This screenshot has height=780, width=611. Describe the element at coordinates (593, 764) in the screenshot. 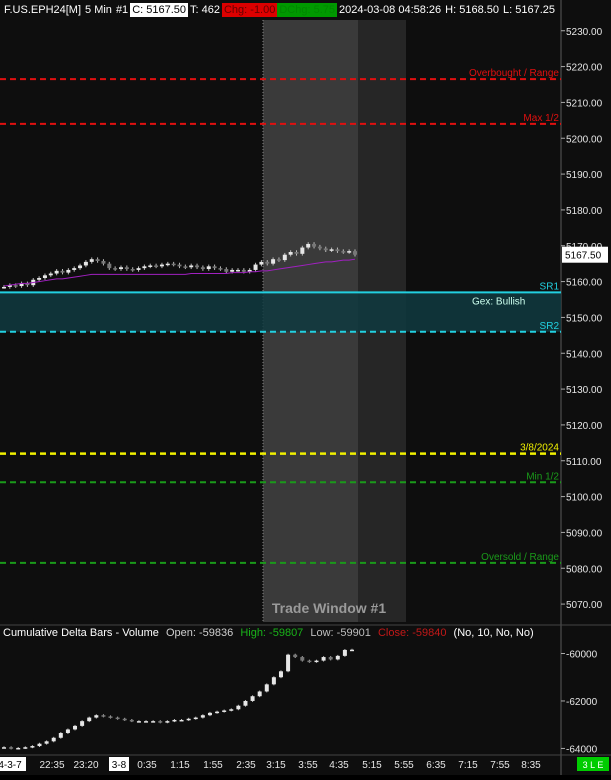

I see `status-badge-box` at that location.